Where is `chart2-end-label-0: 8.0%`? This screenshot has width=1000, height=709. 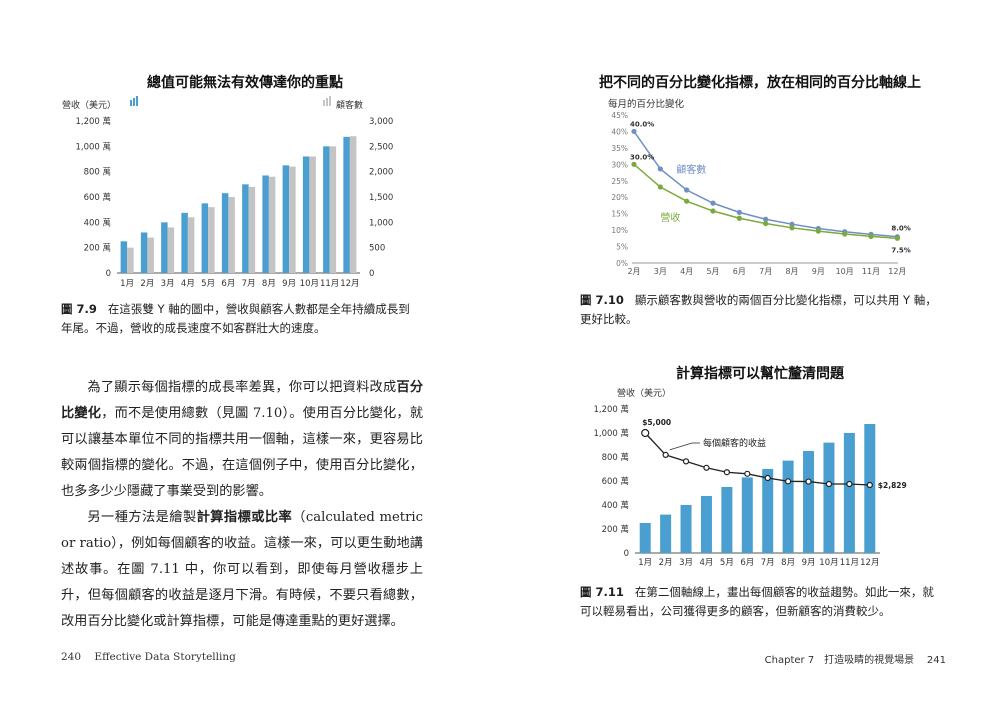
chart2-end-label-0: 8.0% is located at coordinates (900, 229).